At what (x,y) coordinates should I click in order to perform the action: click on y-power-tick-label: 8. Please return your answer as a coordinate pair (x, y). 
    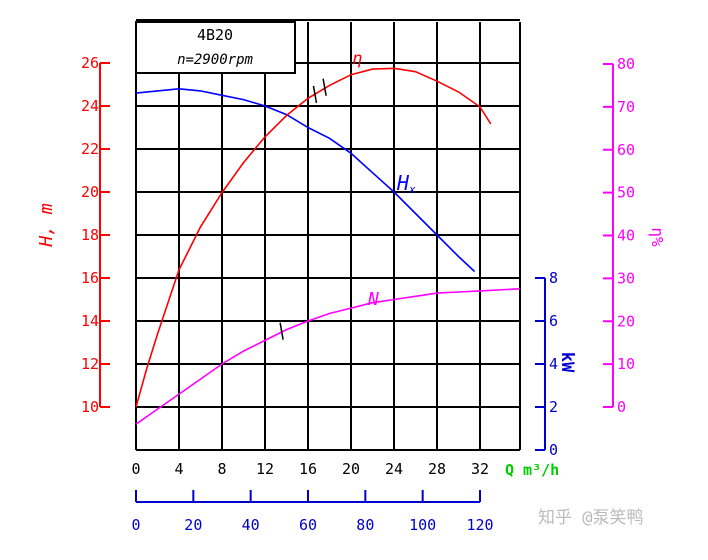
    Looking at the image, I should click on (553, 278).